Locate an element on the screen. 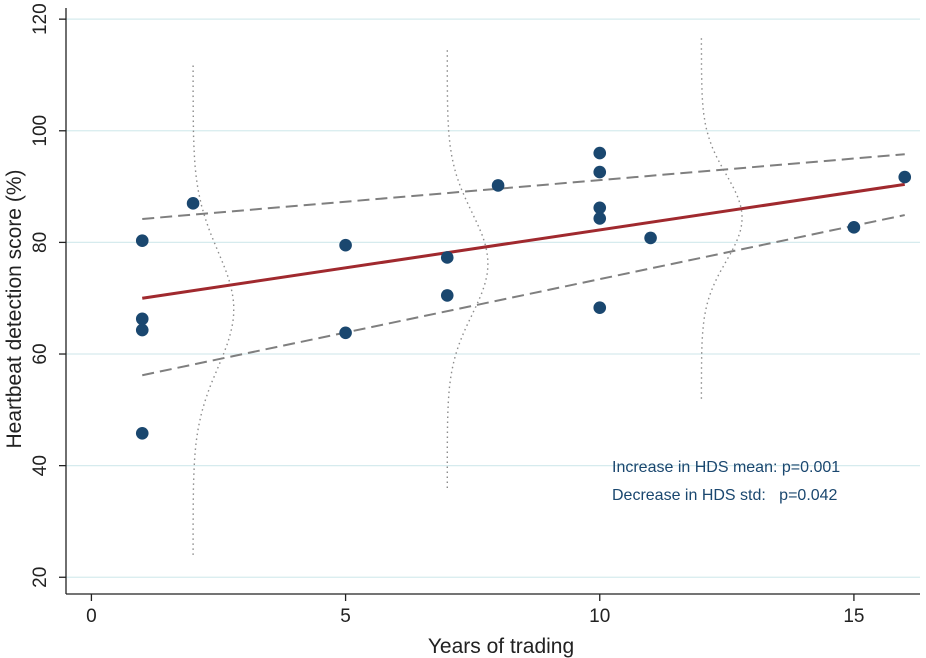 The height and width of the screenshot is (658, 926). annotation-std-p-value: Decrease in HDS std: p=0.042 is located at coordinates (725, 495).